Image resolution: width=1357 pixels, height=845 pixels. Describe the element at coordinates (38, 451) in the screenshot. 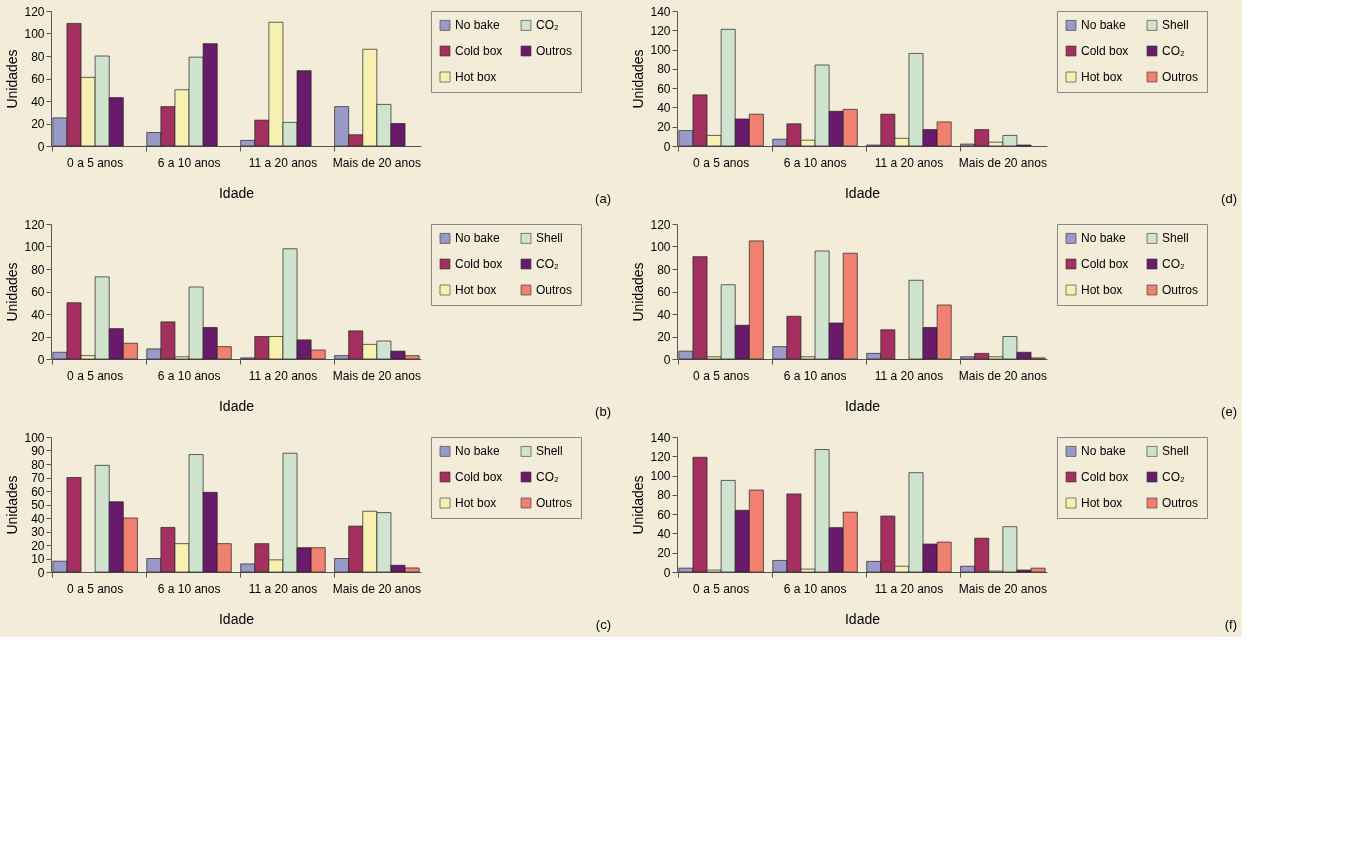

I see `y-tick-label: 90` at that location.